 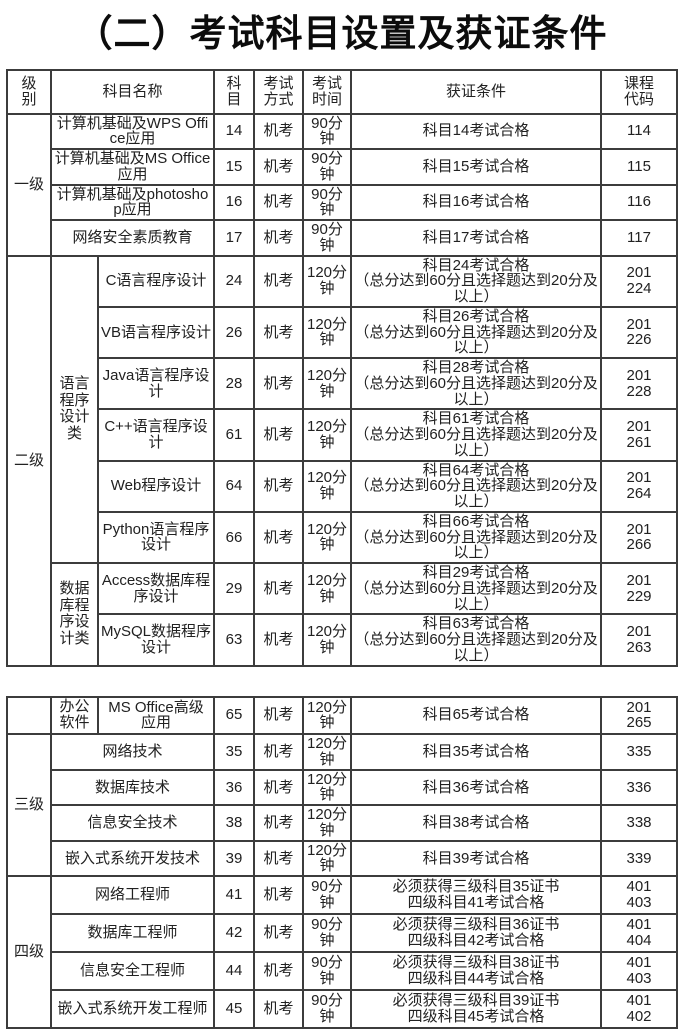 I want to click on code-line: 263, so click(x=639, y=647).